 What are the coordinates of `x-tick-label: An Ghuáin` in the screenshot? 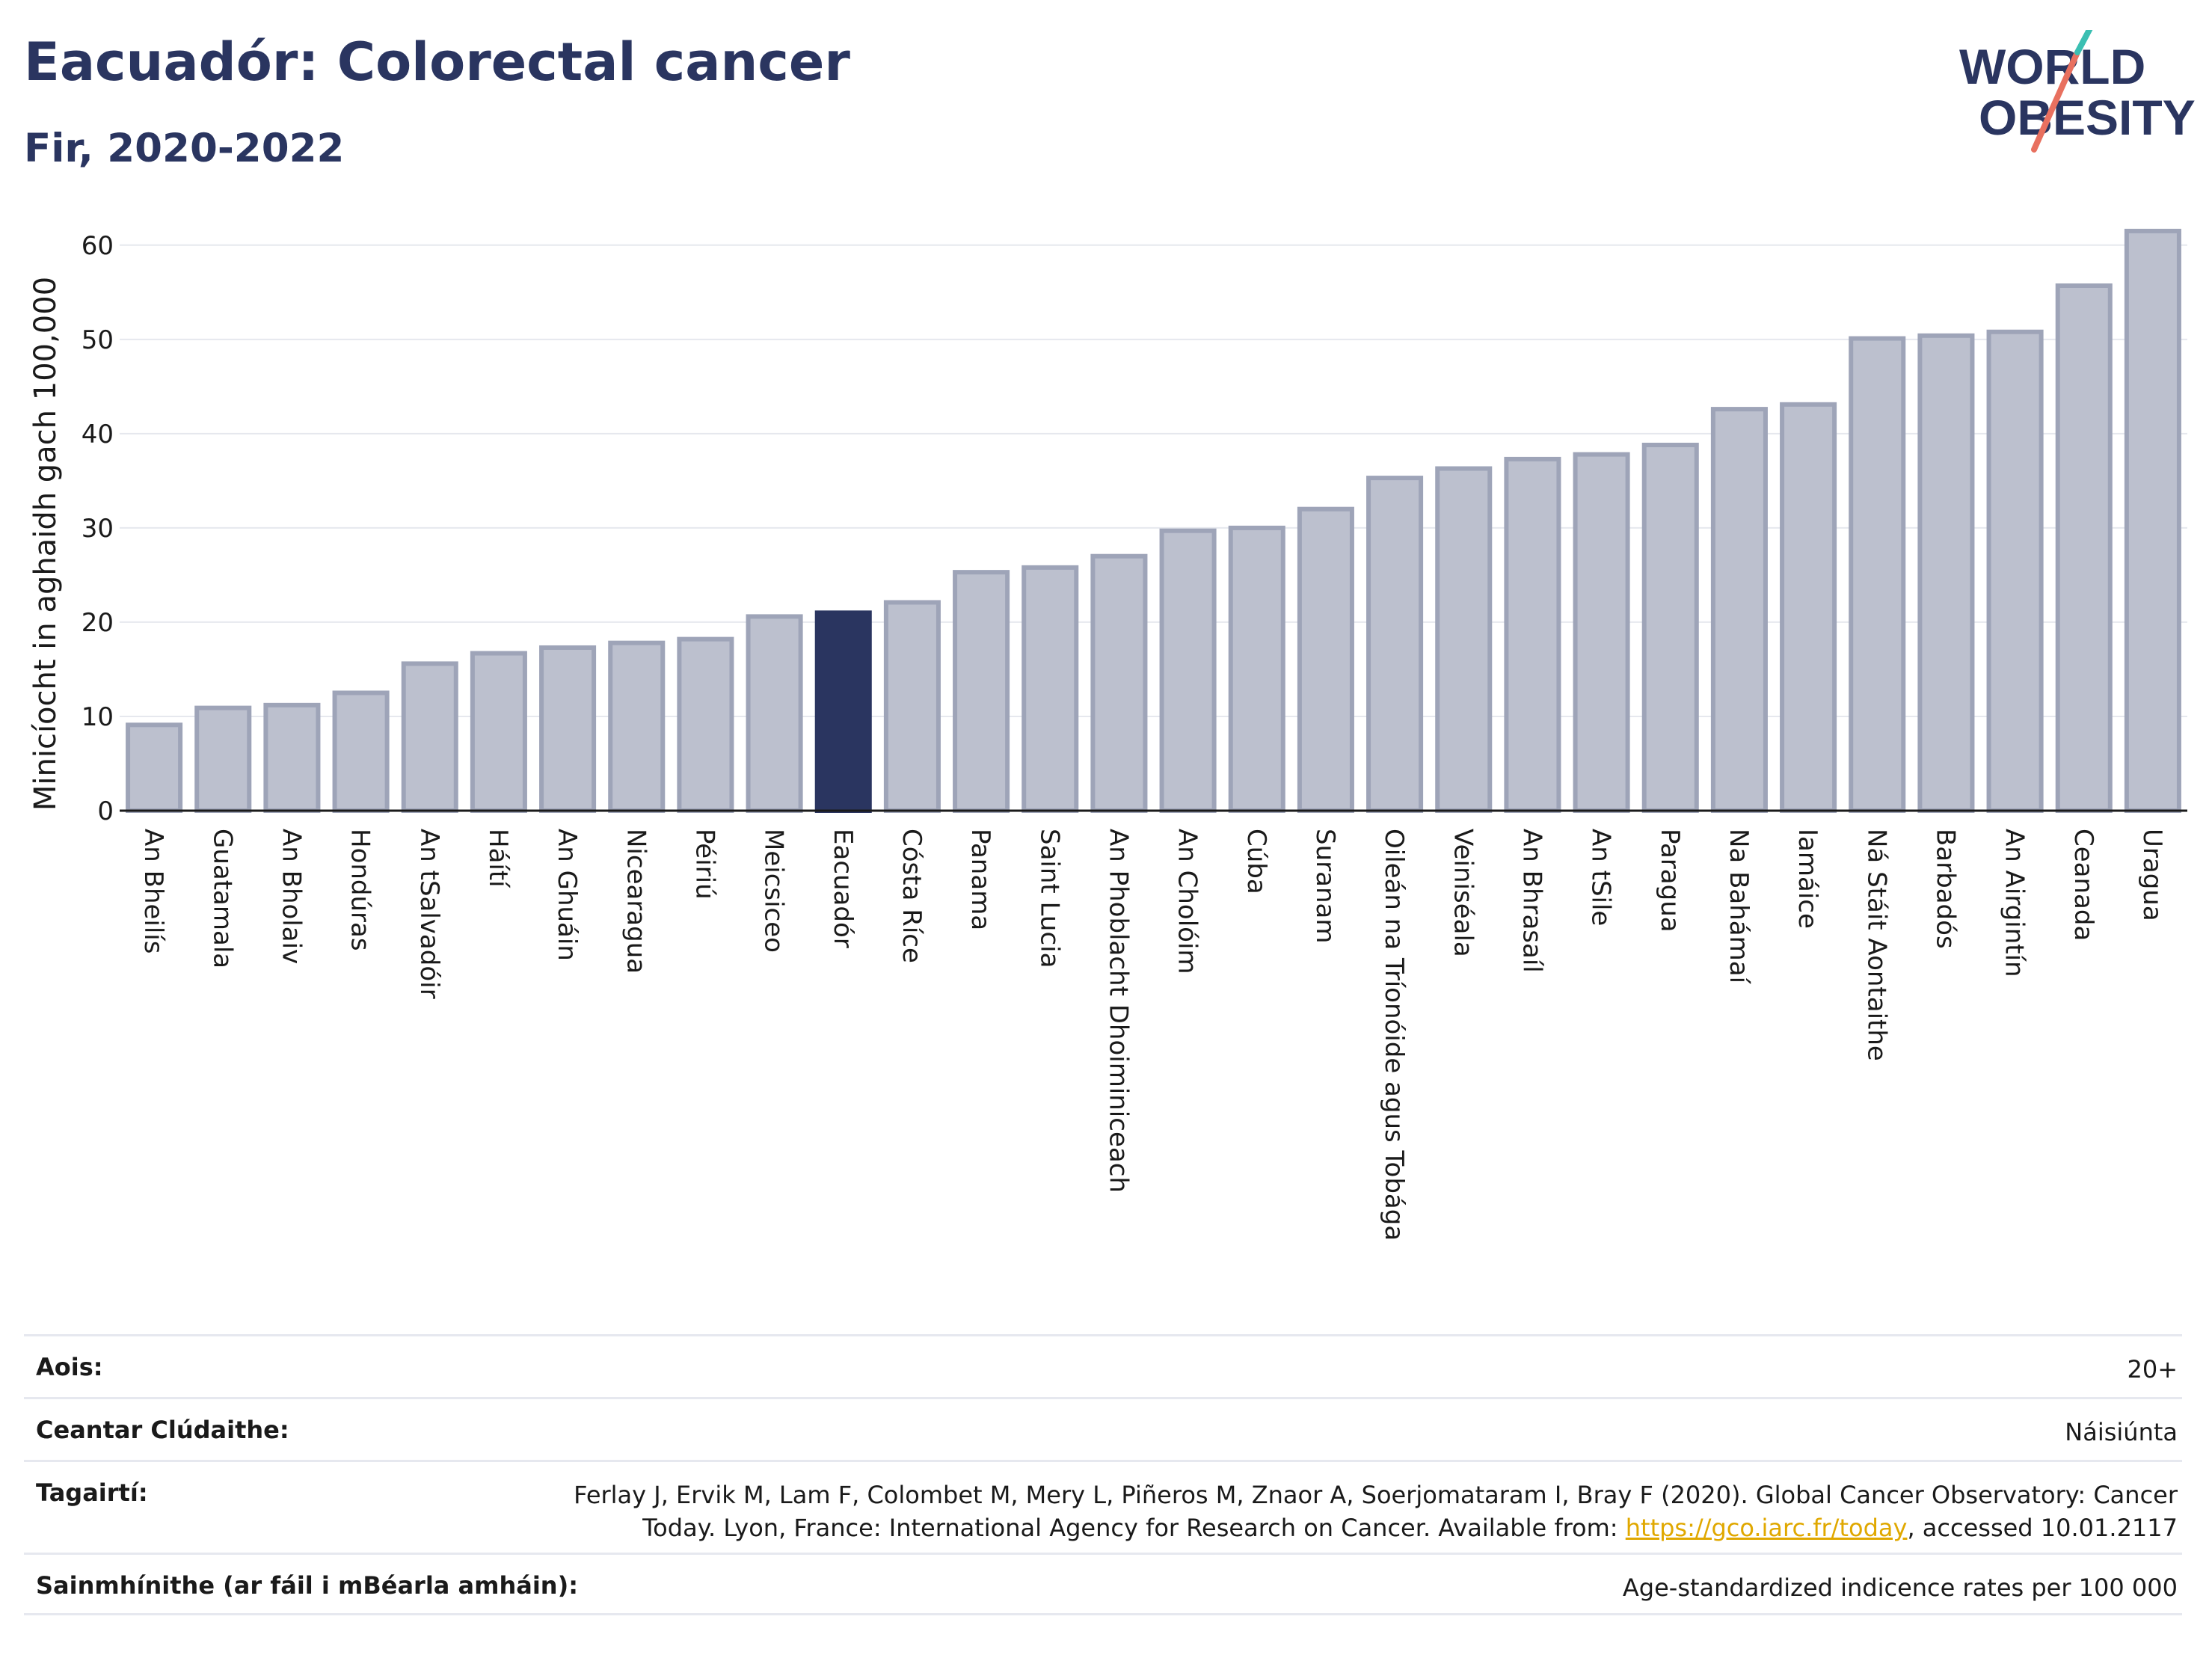 It's located at (567, 895).